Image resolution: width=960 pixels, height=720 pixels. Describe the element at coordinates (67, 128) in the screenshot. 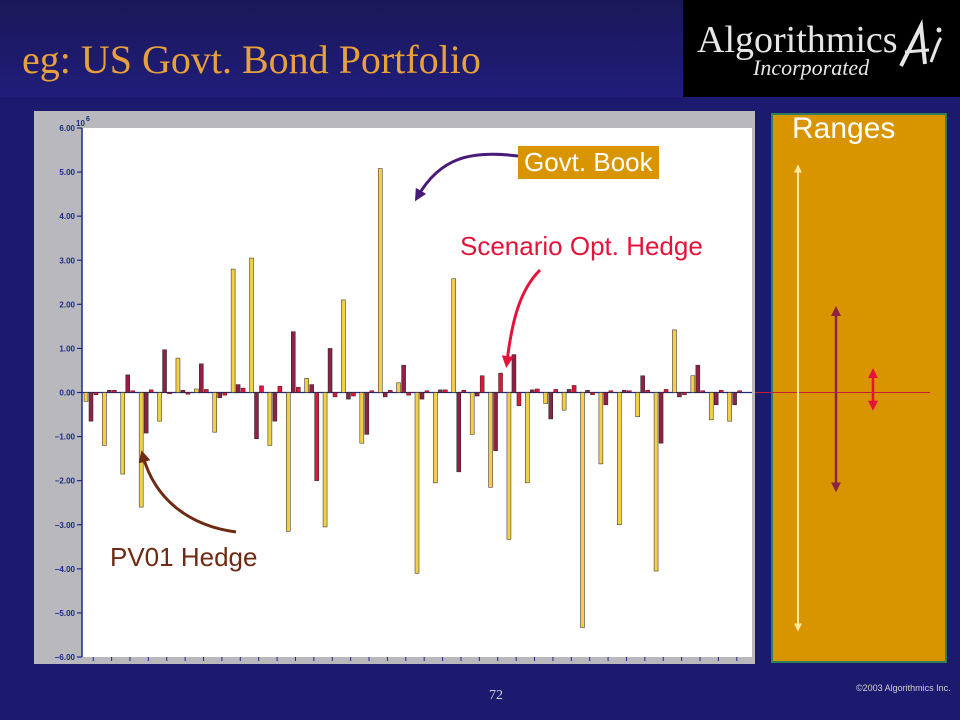

I see `y-tick-label: 6.00` at that location.